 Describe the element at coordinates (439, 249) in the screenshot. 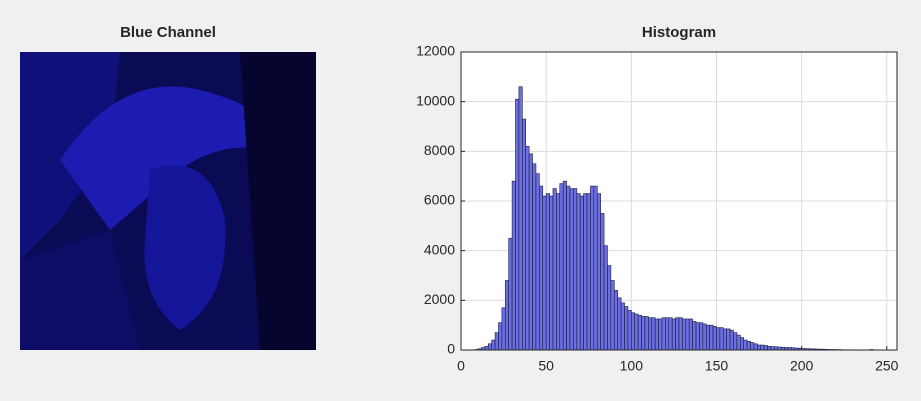

I see `y-tick-label: 4000` at that location.